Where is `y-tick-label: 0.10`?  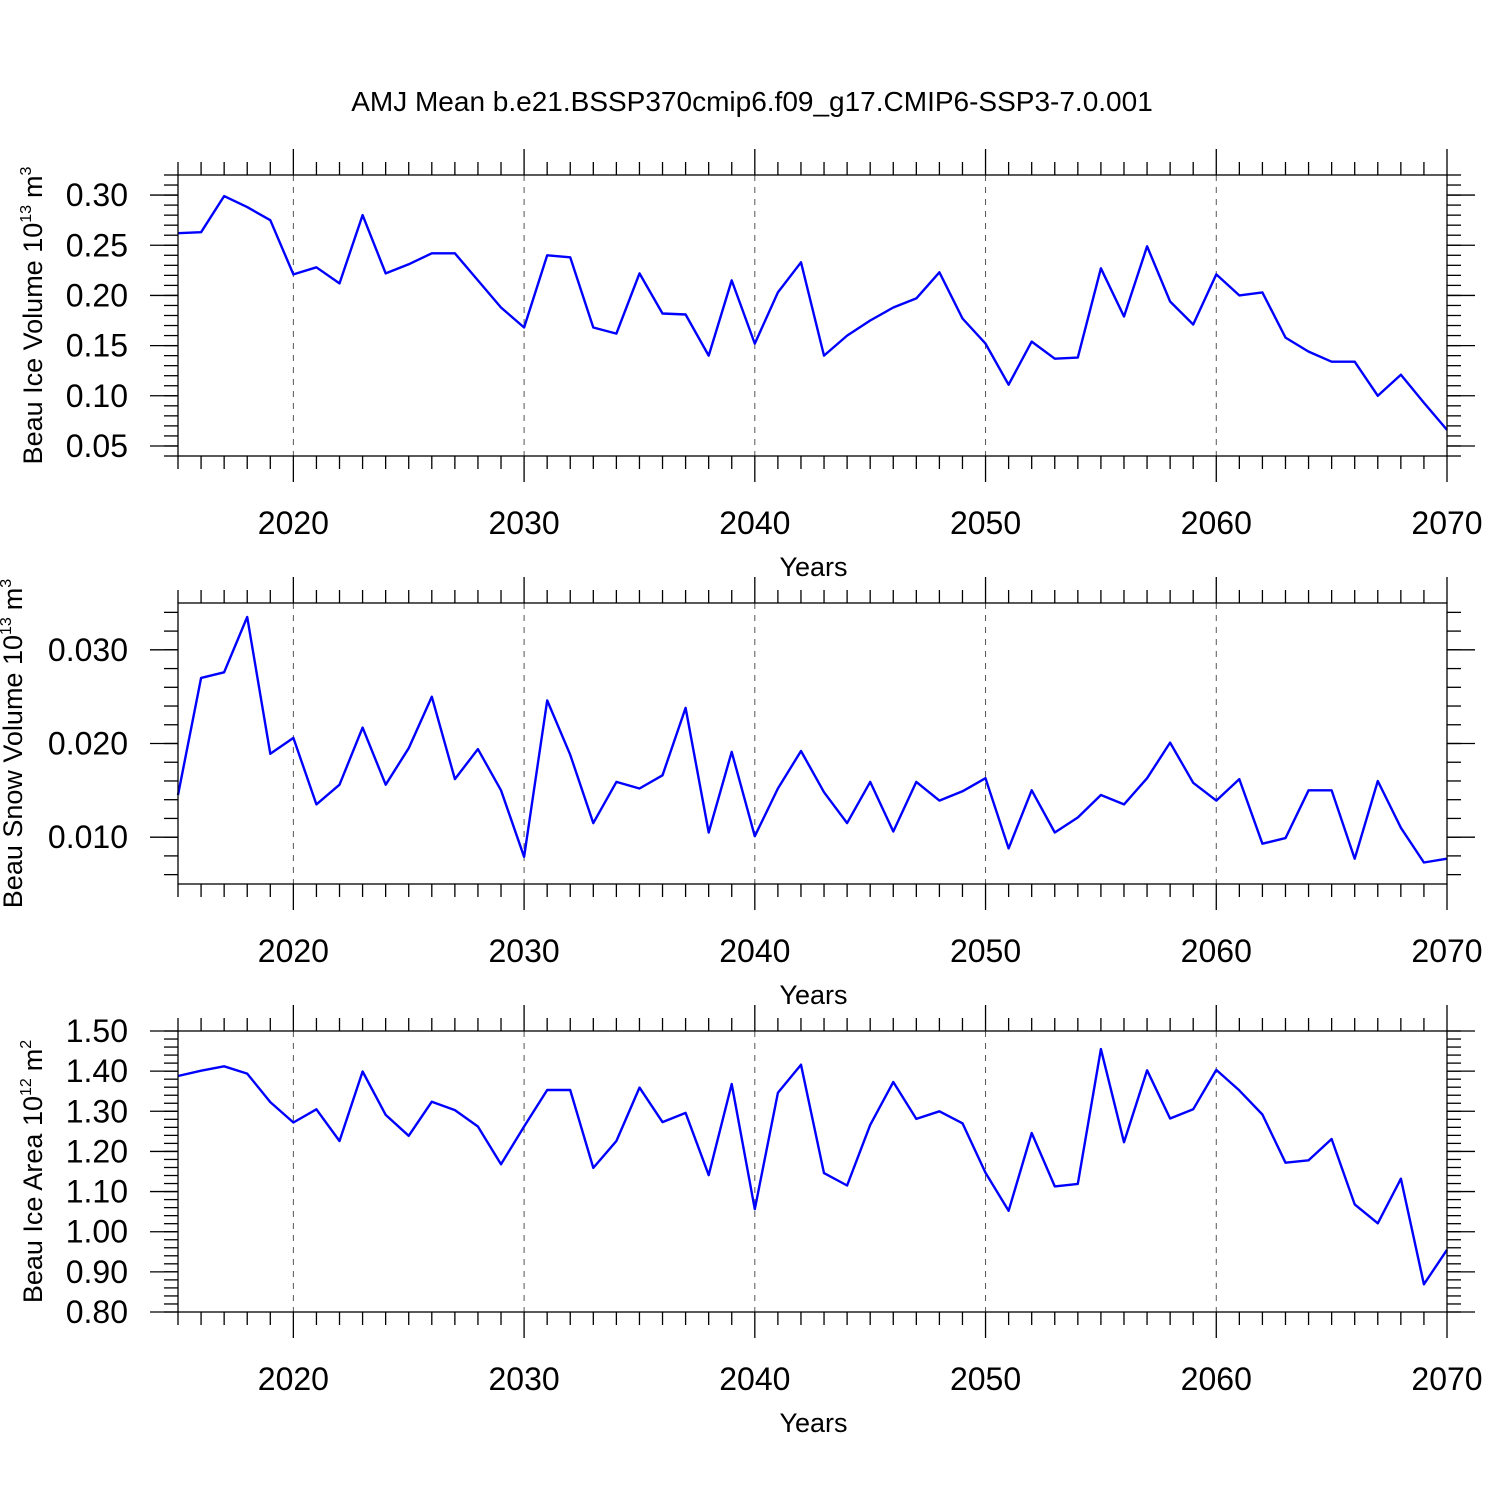 y-tick-label: 0.10 is located at coordinates (97, 396).